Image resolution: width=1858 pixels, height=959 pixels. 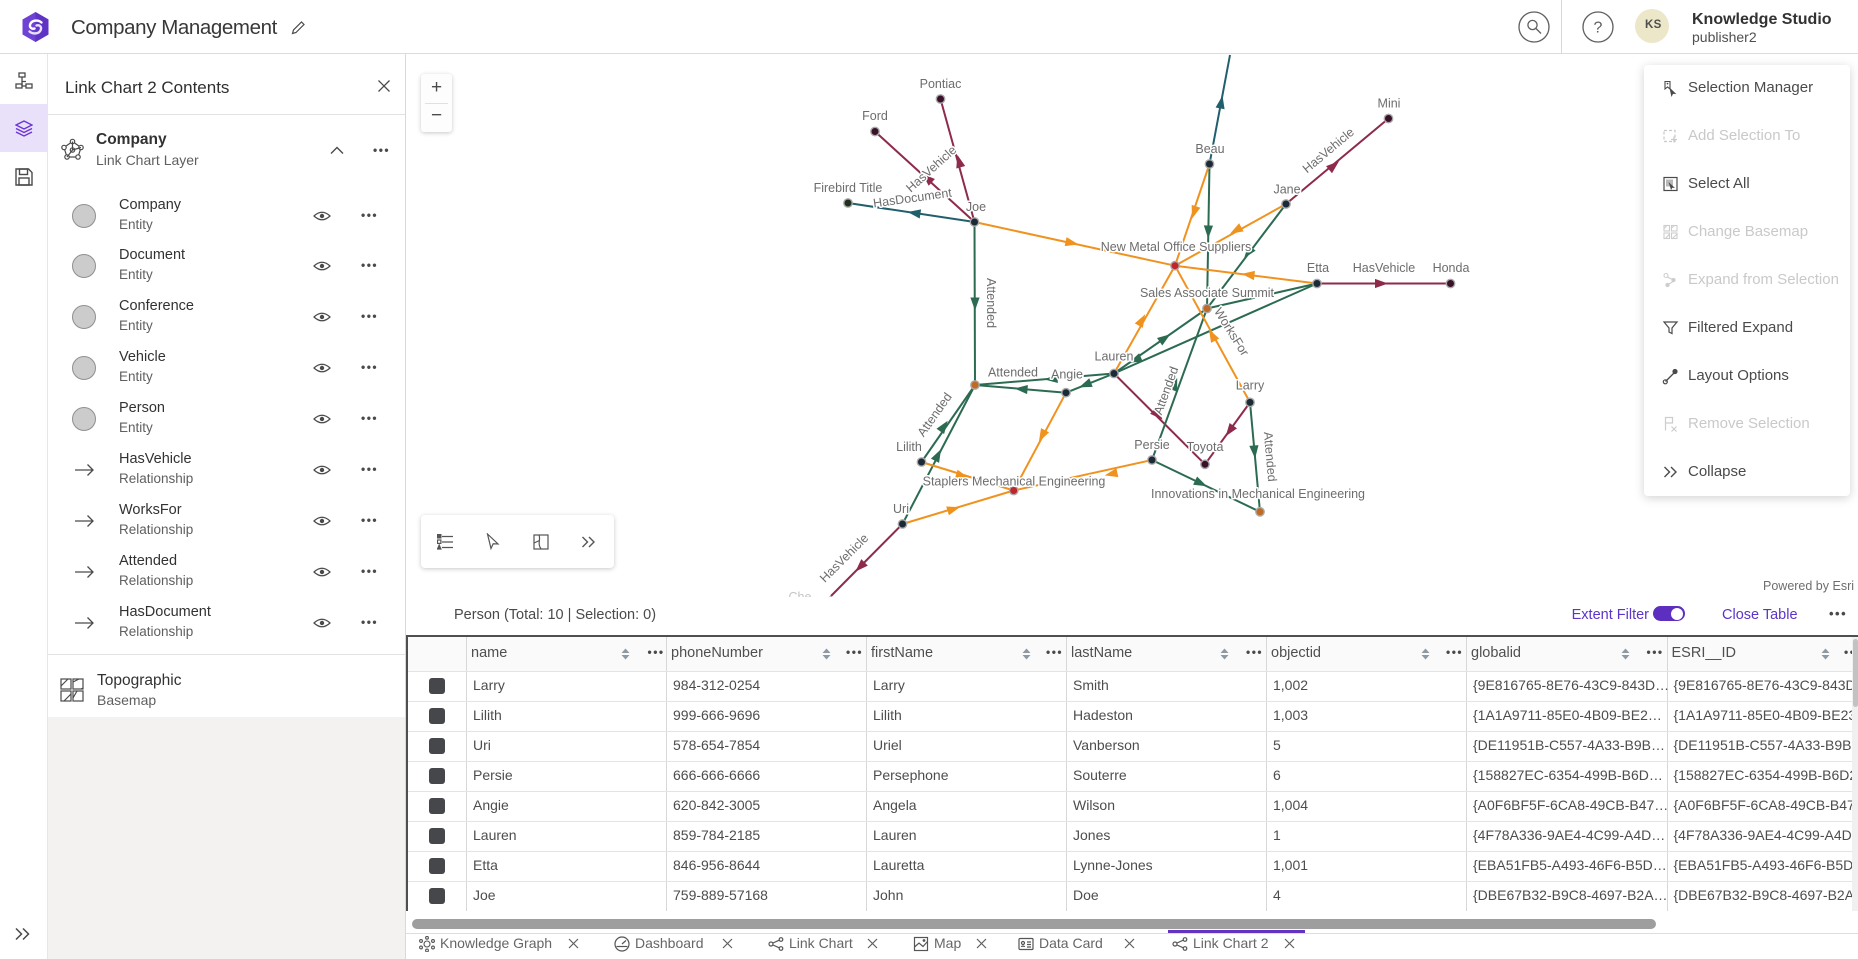 I want to click on svg-text: Pontiac, so click(x=941, y=84).